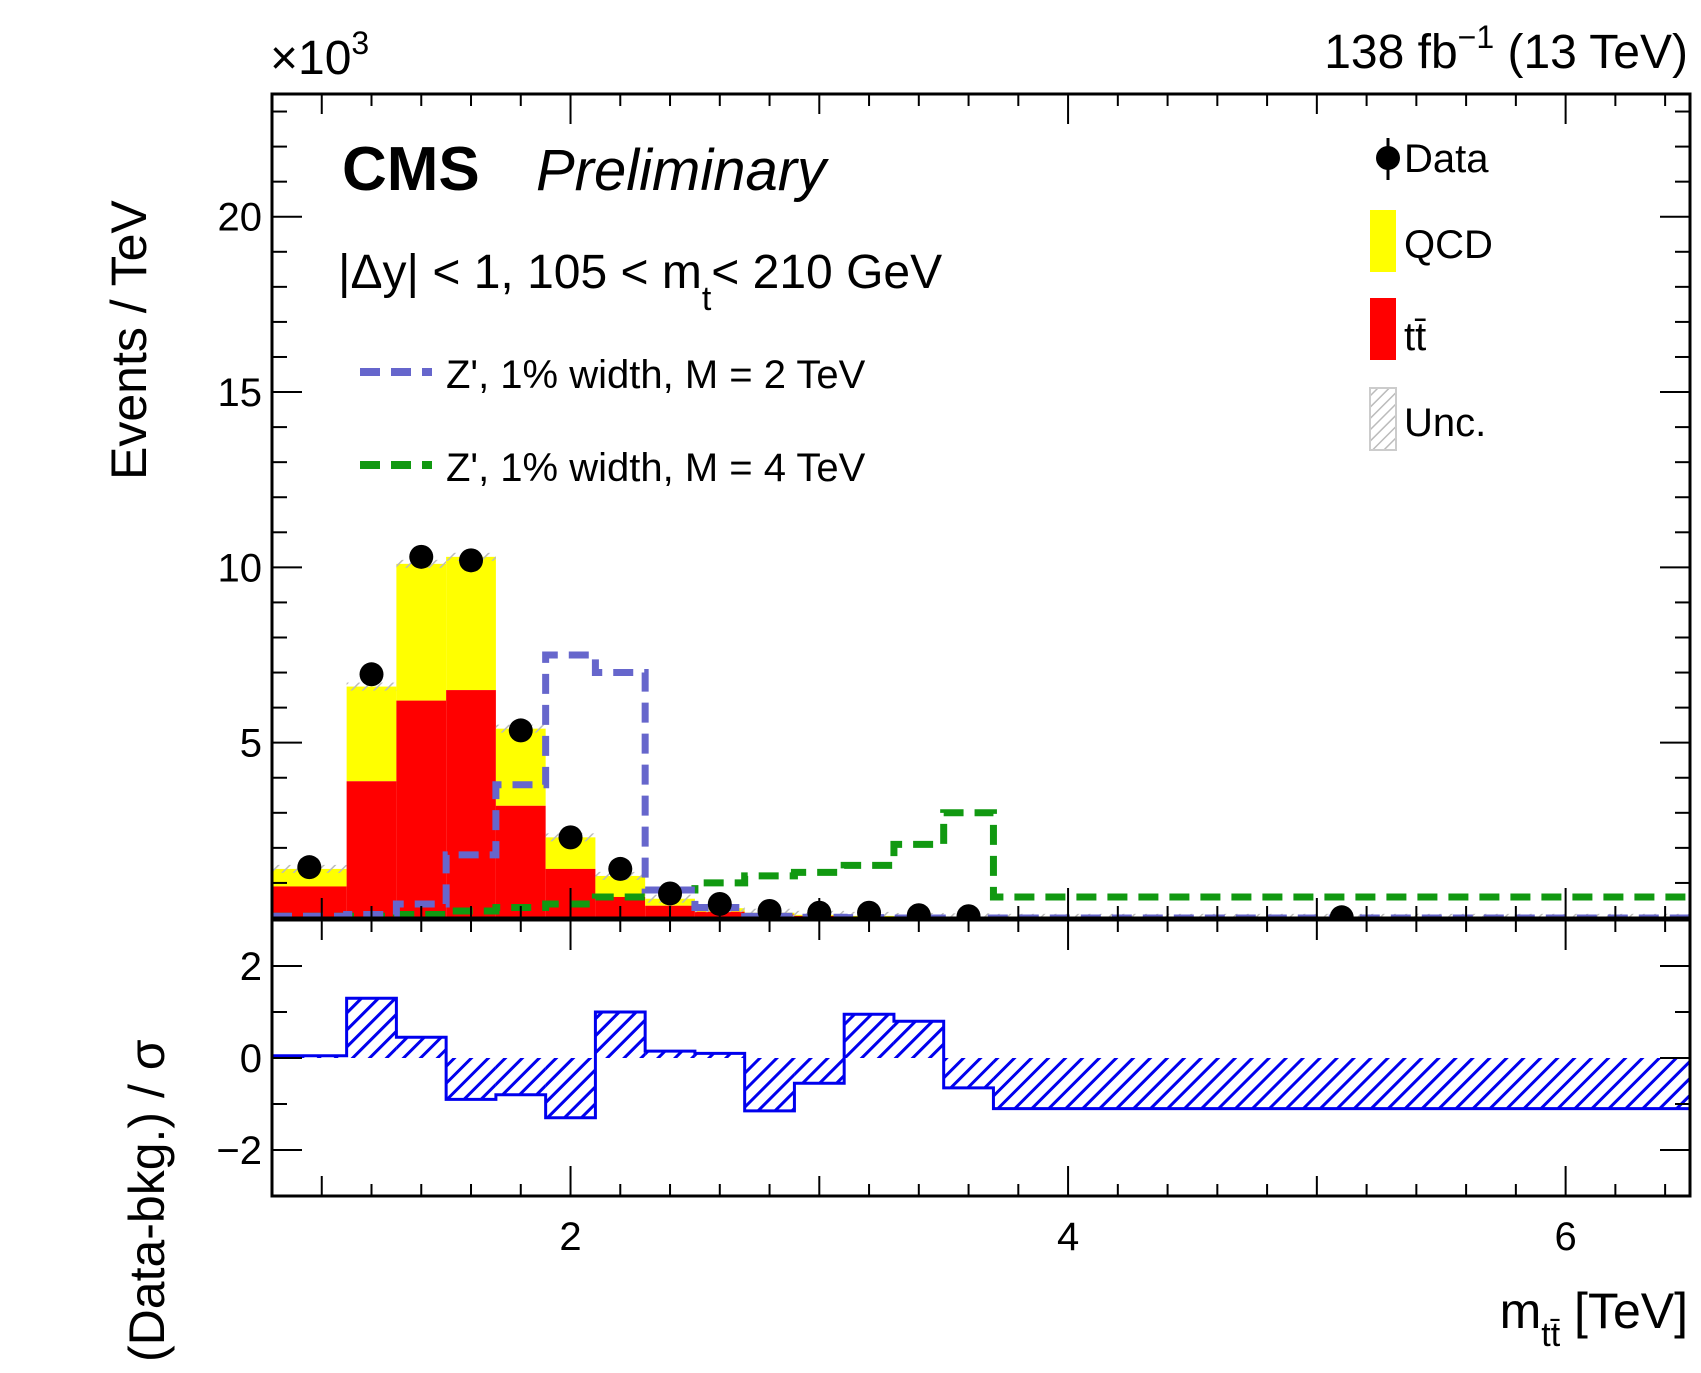  I want to click on unc-band, so click(371, 686).